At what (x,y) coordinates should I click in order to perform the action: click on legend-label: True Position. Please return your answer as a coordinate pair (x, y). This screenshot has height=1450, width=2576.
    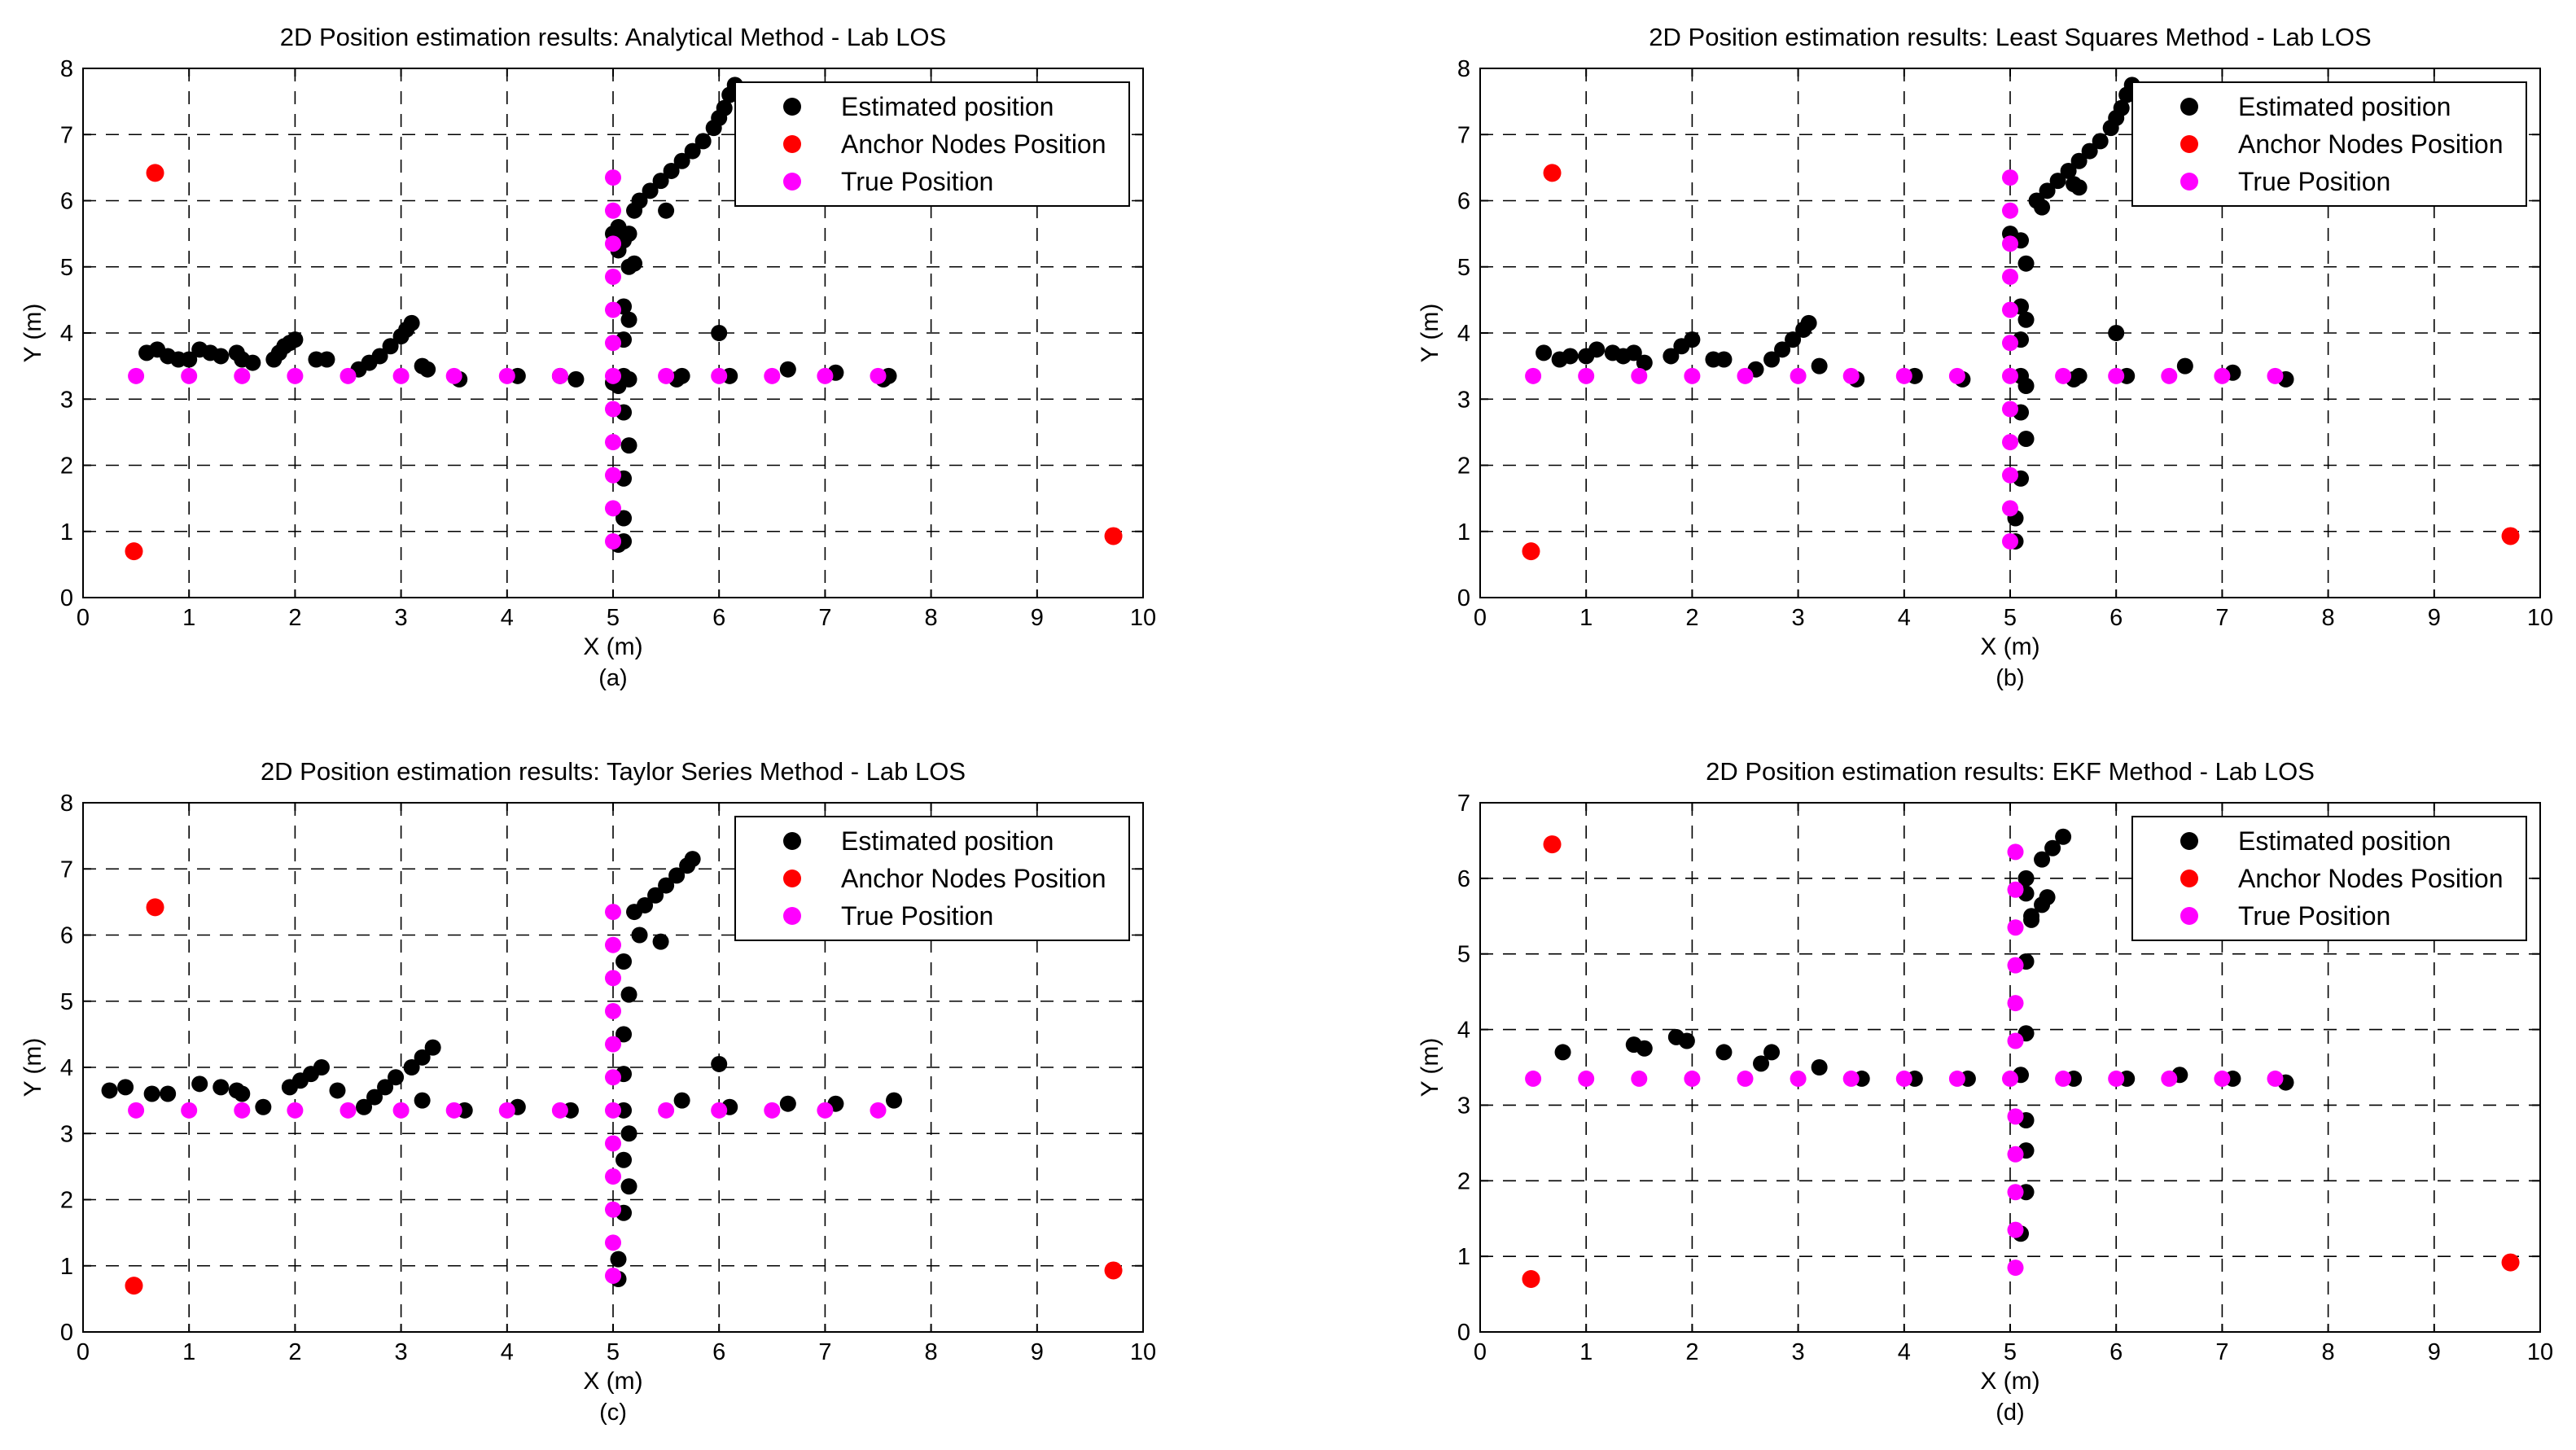
    Looking at the image, I should click on (917, 182).